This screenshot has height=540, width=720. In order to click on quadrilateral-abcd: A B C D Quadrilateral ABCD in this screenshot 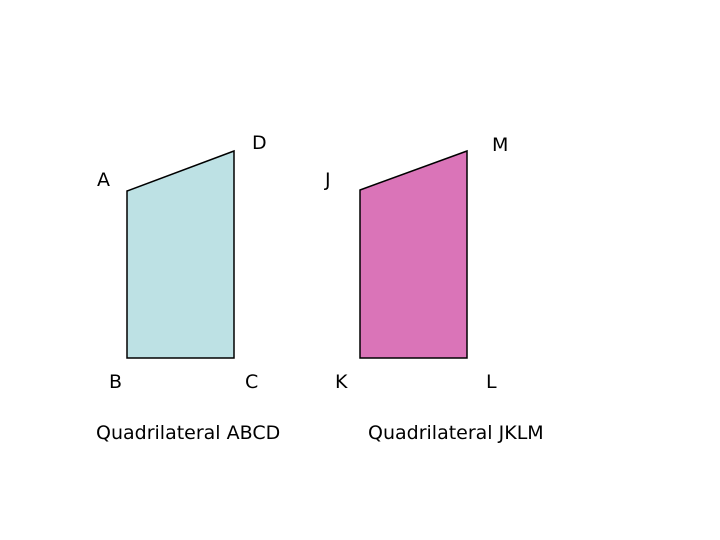, I will do `click(188, 288)`.